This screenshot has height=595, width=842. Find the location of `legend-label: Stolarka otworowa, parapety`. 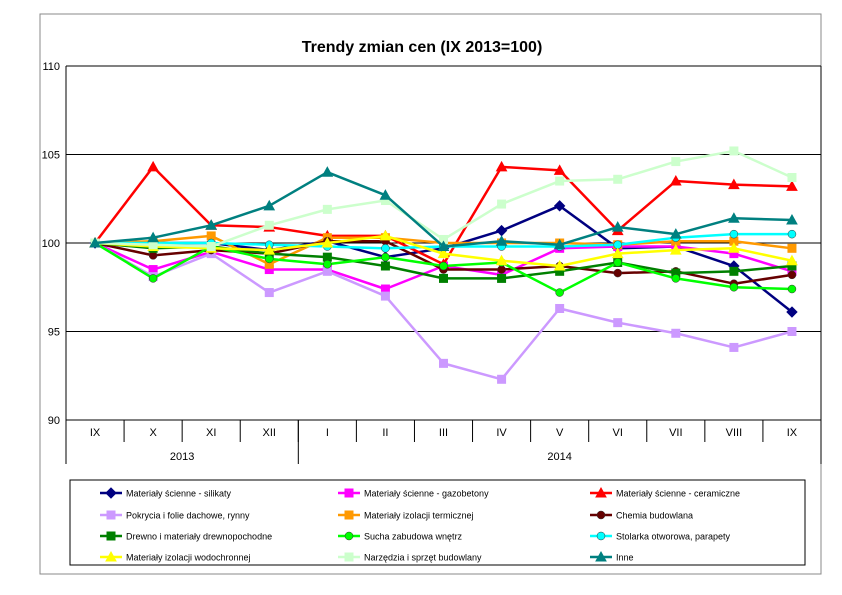

legend-label: Stolarka otworowa, parapety is located at coordinates (673, 537).